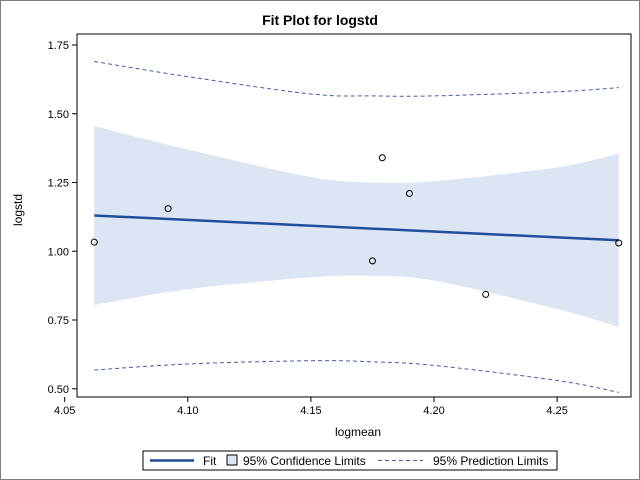 This screenshot has height=480, width=640. Describe the element at coordinates (304, 461) in the screenshot. I see `legend-confidence-label: 95% Confidence Limits` at that location.